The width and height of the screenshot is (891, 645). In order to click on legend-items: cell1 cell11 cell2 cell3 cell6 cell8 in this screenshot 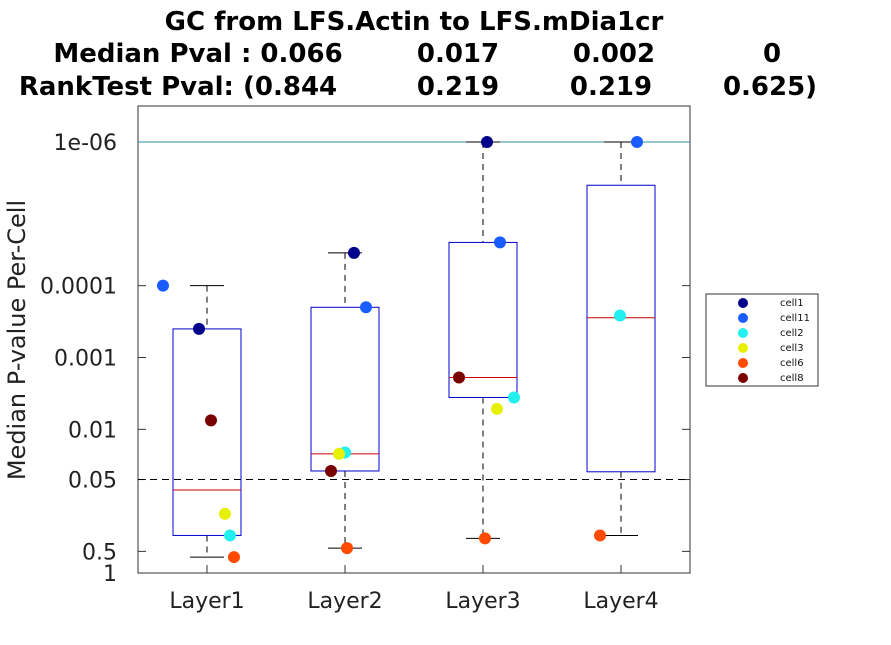, I will do `click(774, 341)`.